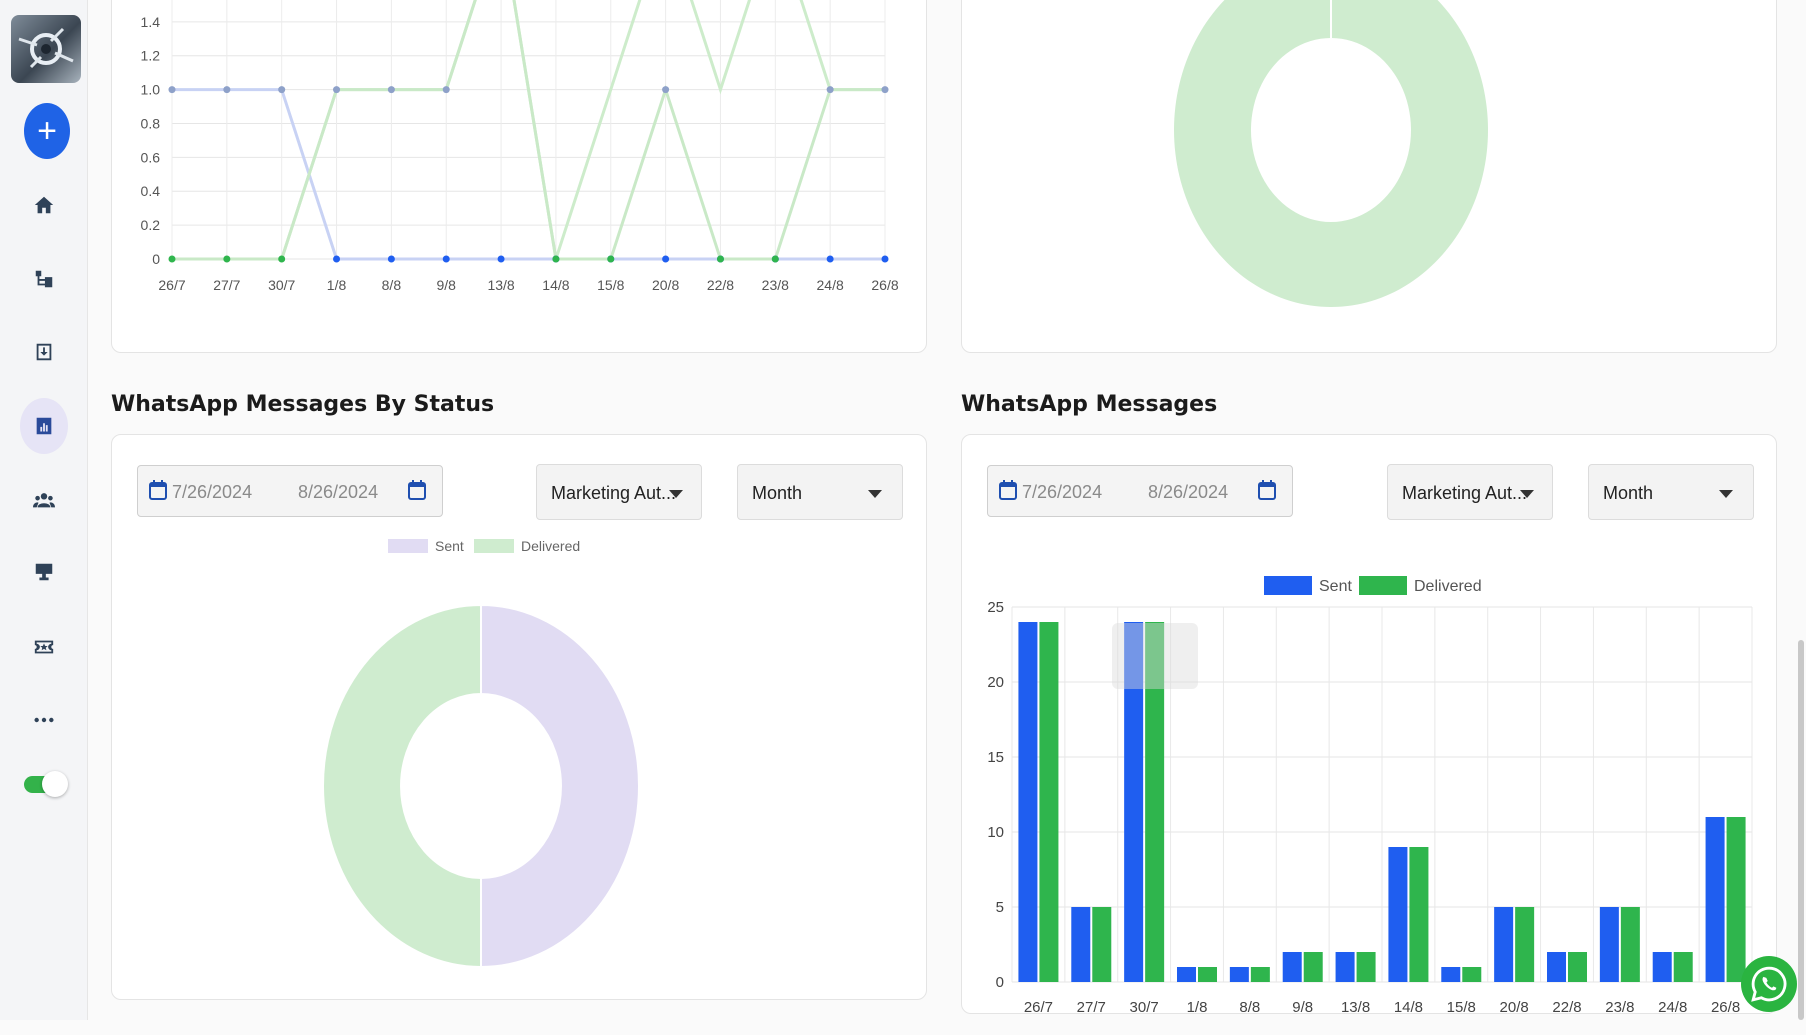 The width and height of the screenshot is (1806, 1035). I want to click on messages-date-to: 8/26/2024, so click(1188, 492).